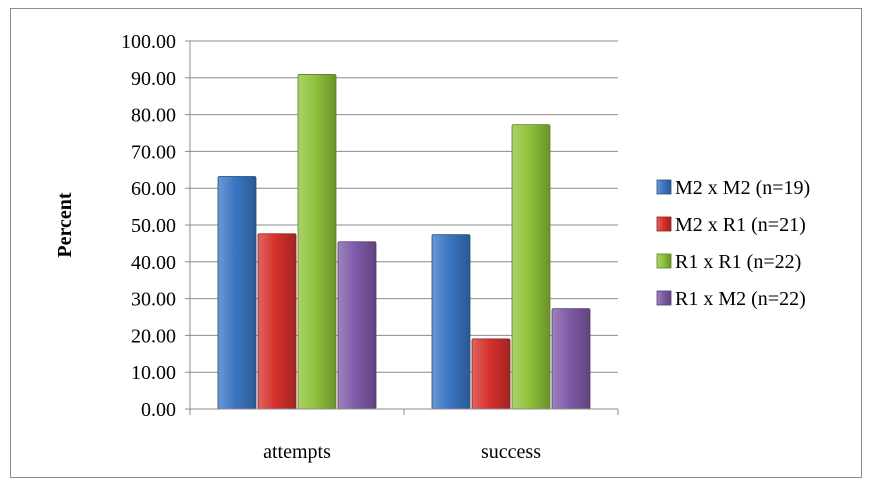 The image size is (872, 487). I want to click on y-axis-label: Percent, so click(65, 224).